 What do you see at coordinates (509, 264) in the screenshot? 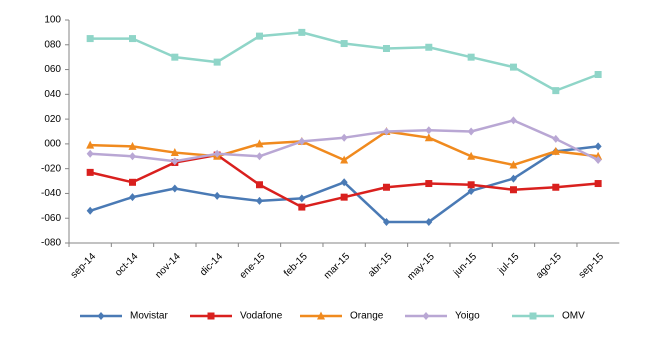
I see `x-tick-label: jul-15` at bounding box center [509, 264].